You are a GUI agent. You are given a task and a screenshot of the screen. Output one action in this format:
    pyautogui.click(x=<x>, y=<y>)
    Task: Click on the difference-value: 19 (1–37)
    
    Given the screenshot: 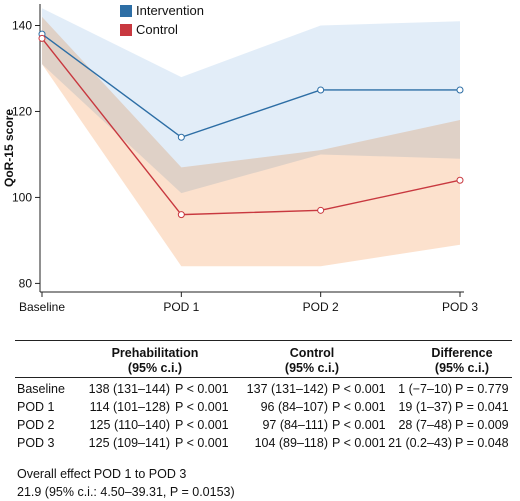 What is the action you would take?
    pyautogui.click(x=425, y=407)
    